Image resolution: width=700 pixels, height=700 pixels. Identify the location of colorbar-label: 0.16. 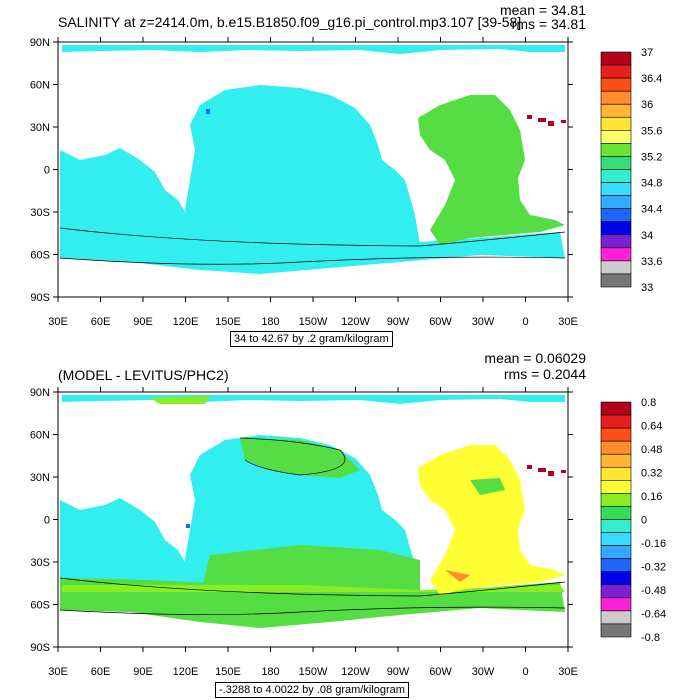
(651, 497).